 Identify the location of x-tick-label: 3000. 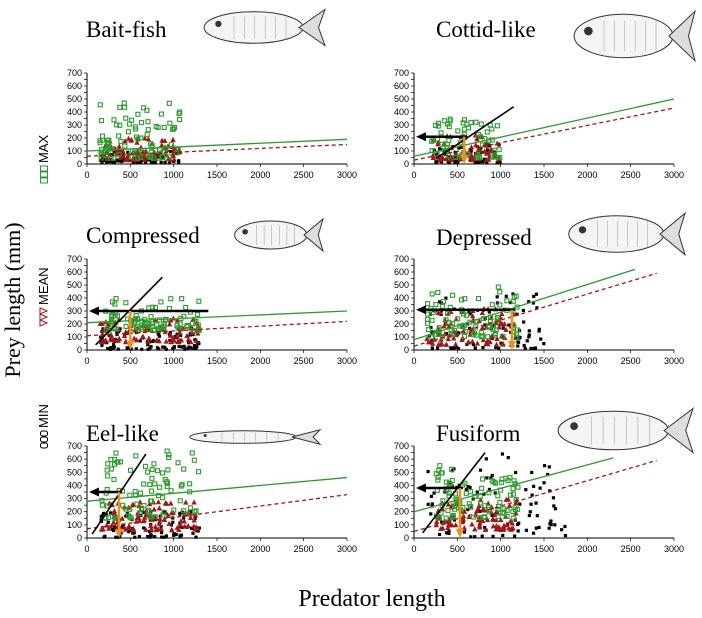
(347, 361).